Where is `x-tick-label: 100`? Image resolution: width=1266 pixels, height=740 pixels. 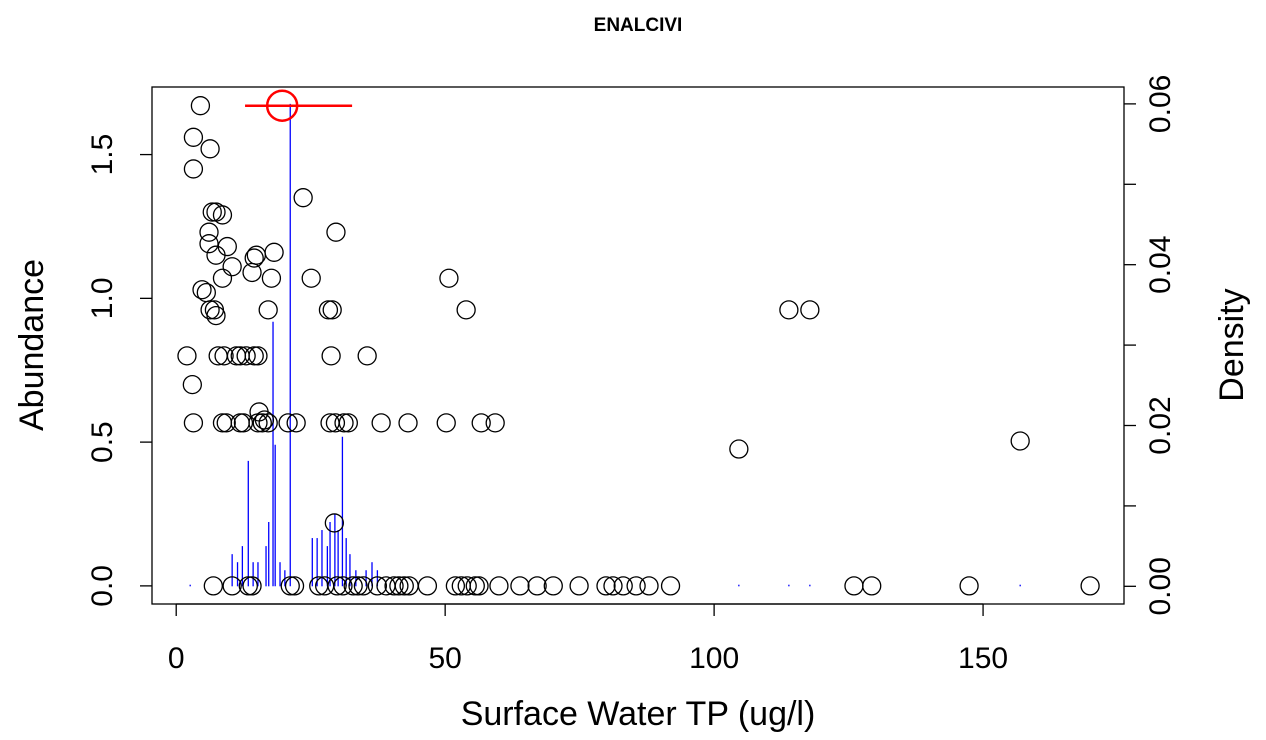
x-tick-label: 100 is located at coordinates (714, 658).